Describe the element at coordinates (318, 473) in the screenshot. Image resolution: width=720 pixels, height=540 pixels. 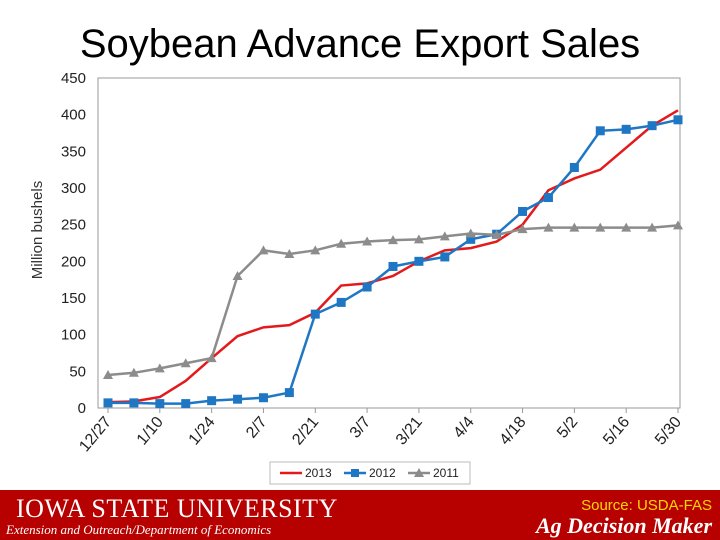
I see `legend-label: 2013` at that location.